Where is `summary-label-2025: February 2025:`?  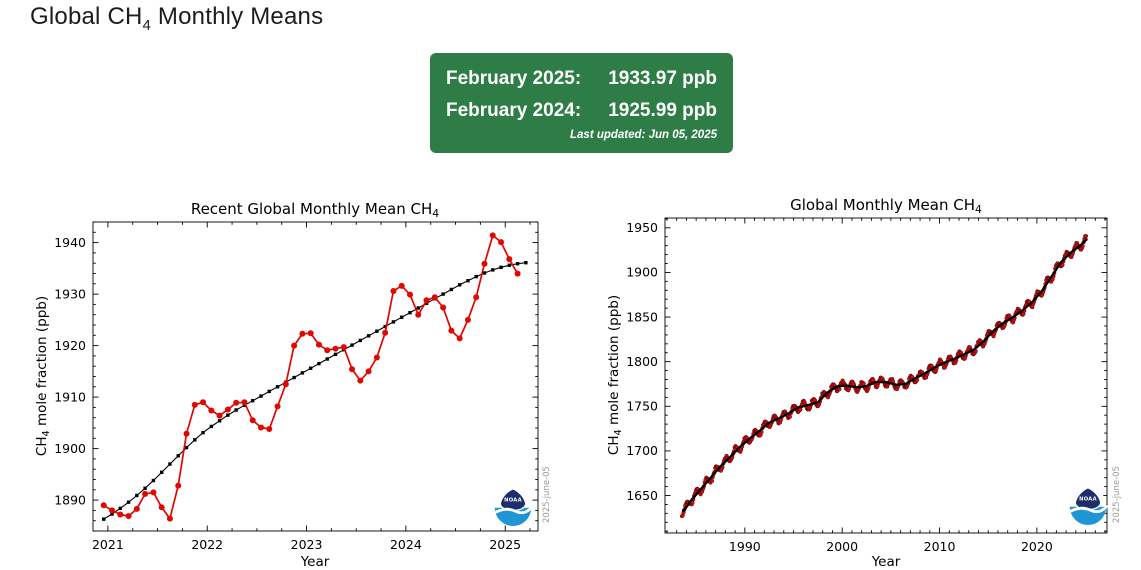 summary-label-2025: February 2025: is located at coordinates (514, 78).